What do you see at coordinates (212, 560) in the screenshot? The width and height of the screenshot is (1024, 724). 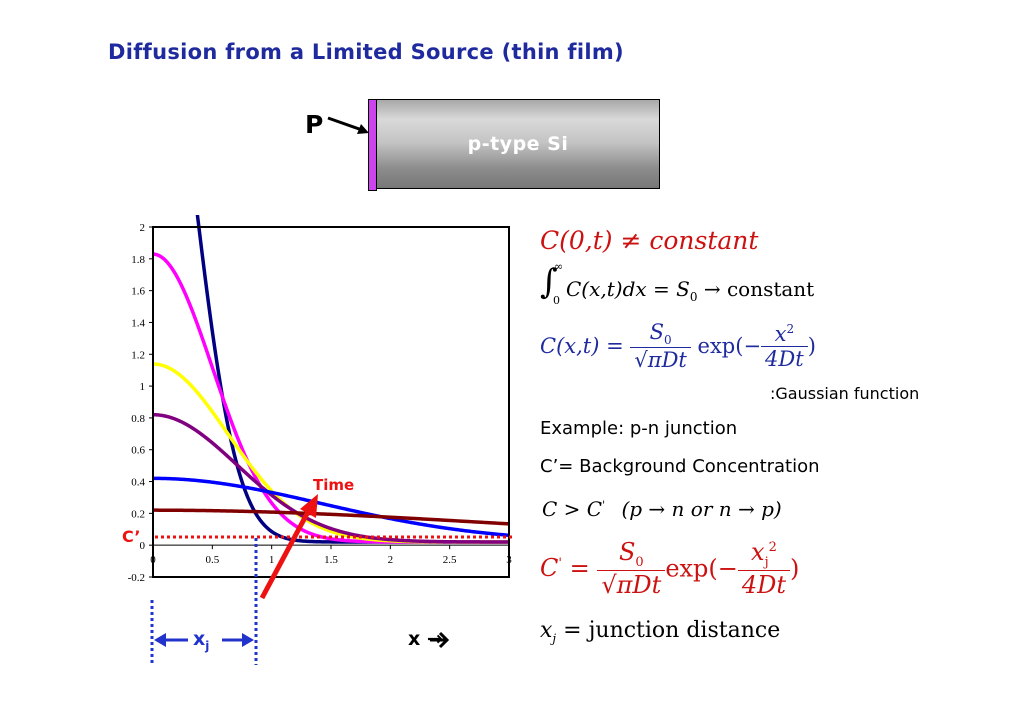 I see `x-tick-label-1: 0.5` at bounding box center [212, 560].